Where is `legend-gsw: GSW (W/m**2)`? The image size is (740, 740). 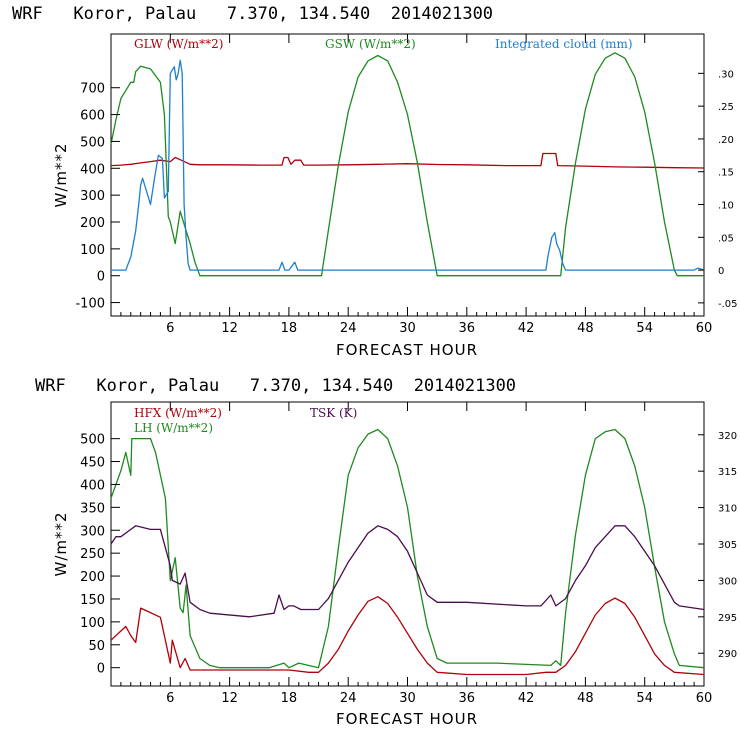 legend-gsw: GSW (W/m**2) is located at coordinates (370, 44).